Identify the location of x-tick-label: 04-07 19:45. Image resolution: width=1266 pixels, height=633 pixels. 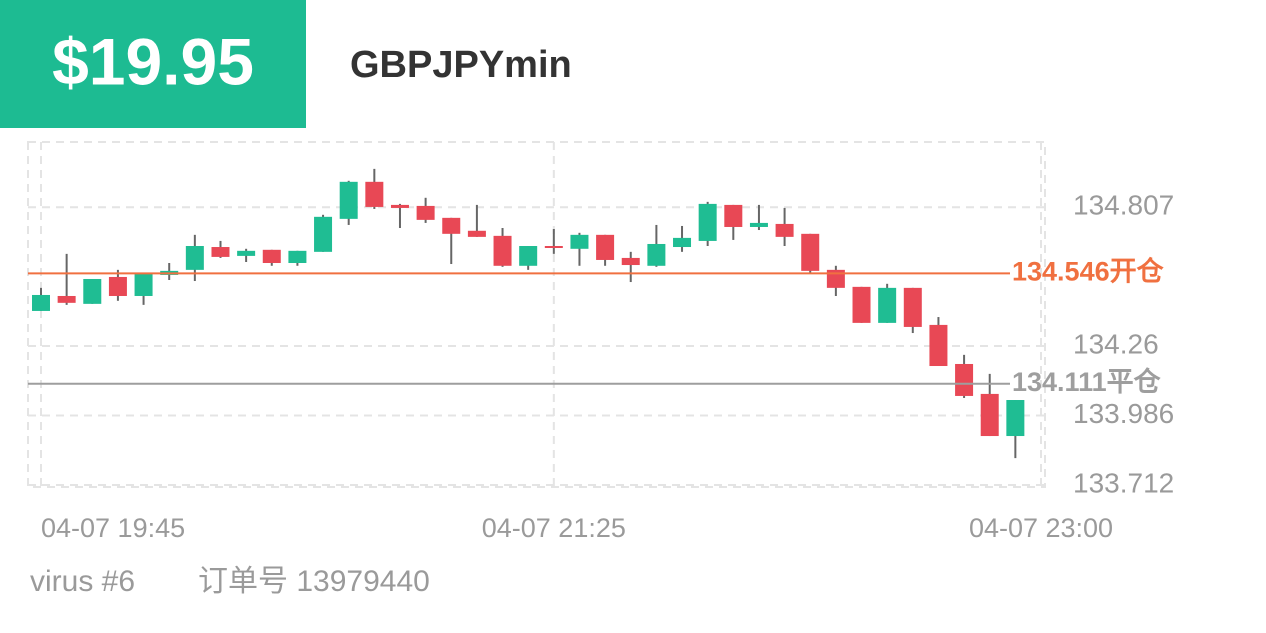
(113, 528).